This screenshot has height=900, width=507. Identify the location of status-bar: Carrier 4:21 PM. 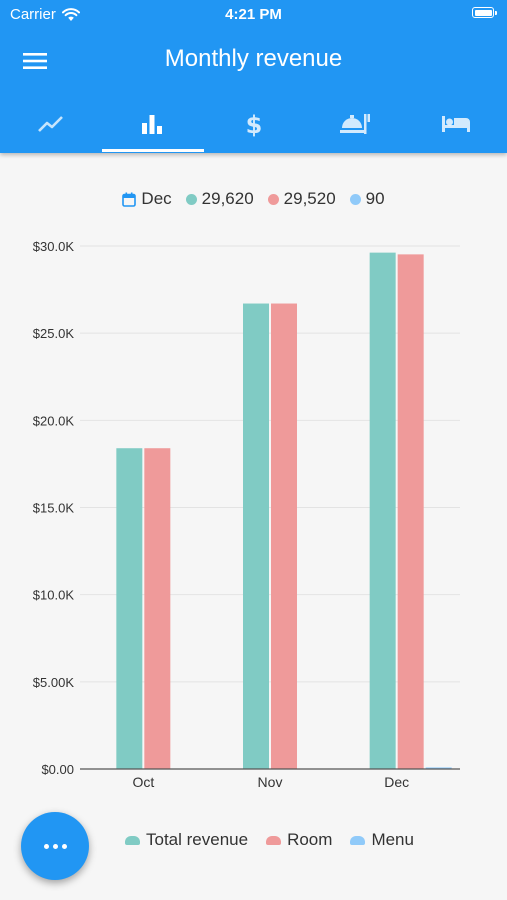
(253, 14).